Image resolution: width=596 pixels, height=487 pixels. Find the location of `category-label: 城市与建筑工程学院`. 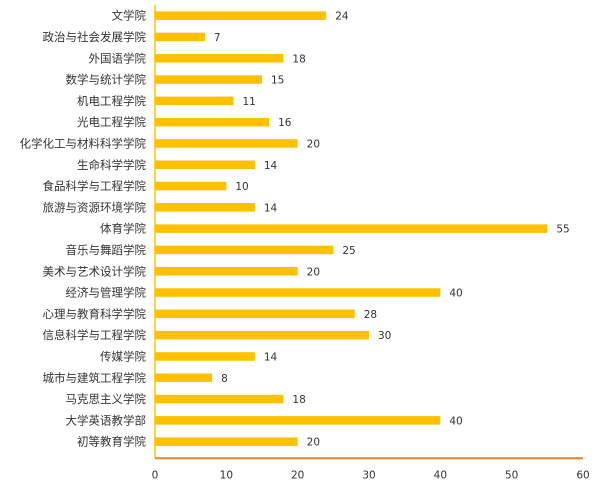

category-label: 城市与建筑工程学院 is located at coordinates (95, 378).